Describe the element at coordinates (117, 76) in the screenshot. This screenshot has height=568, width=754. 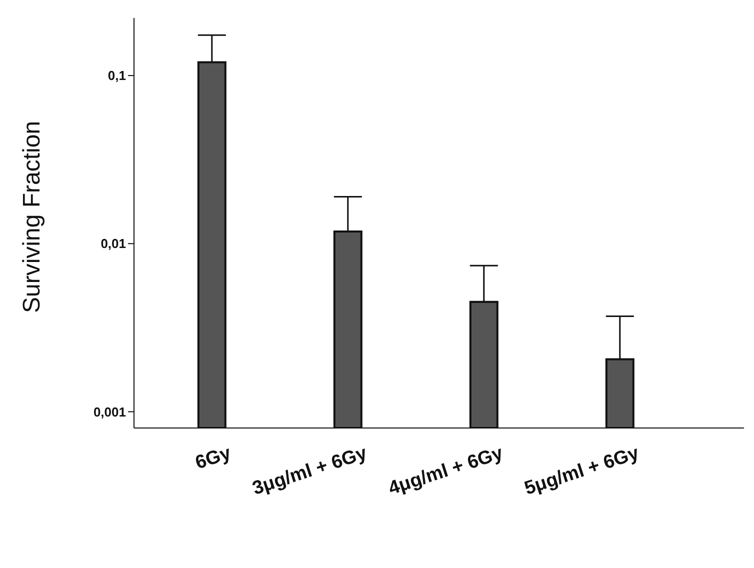
I see `y-tick-label: 0,1` at that location.